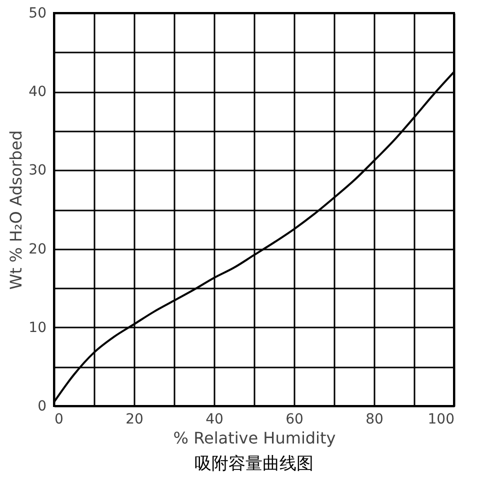 The height and width of the screenshot is (489, 500). I want to click on x-axis-title: % Relative Humidity, so click(254, 438).